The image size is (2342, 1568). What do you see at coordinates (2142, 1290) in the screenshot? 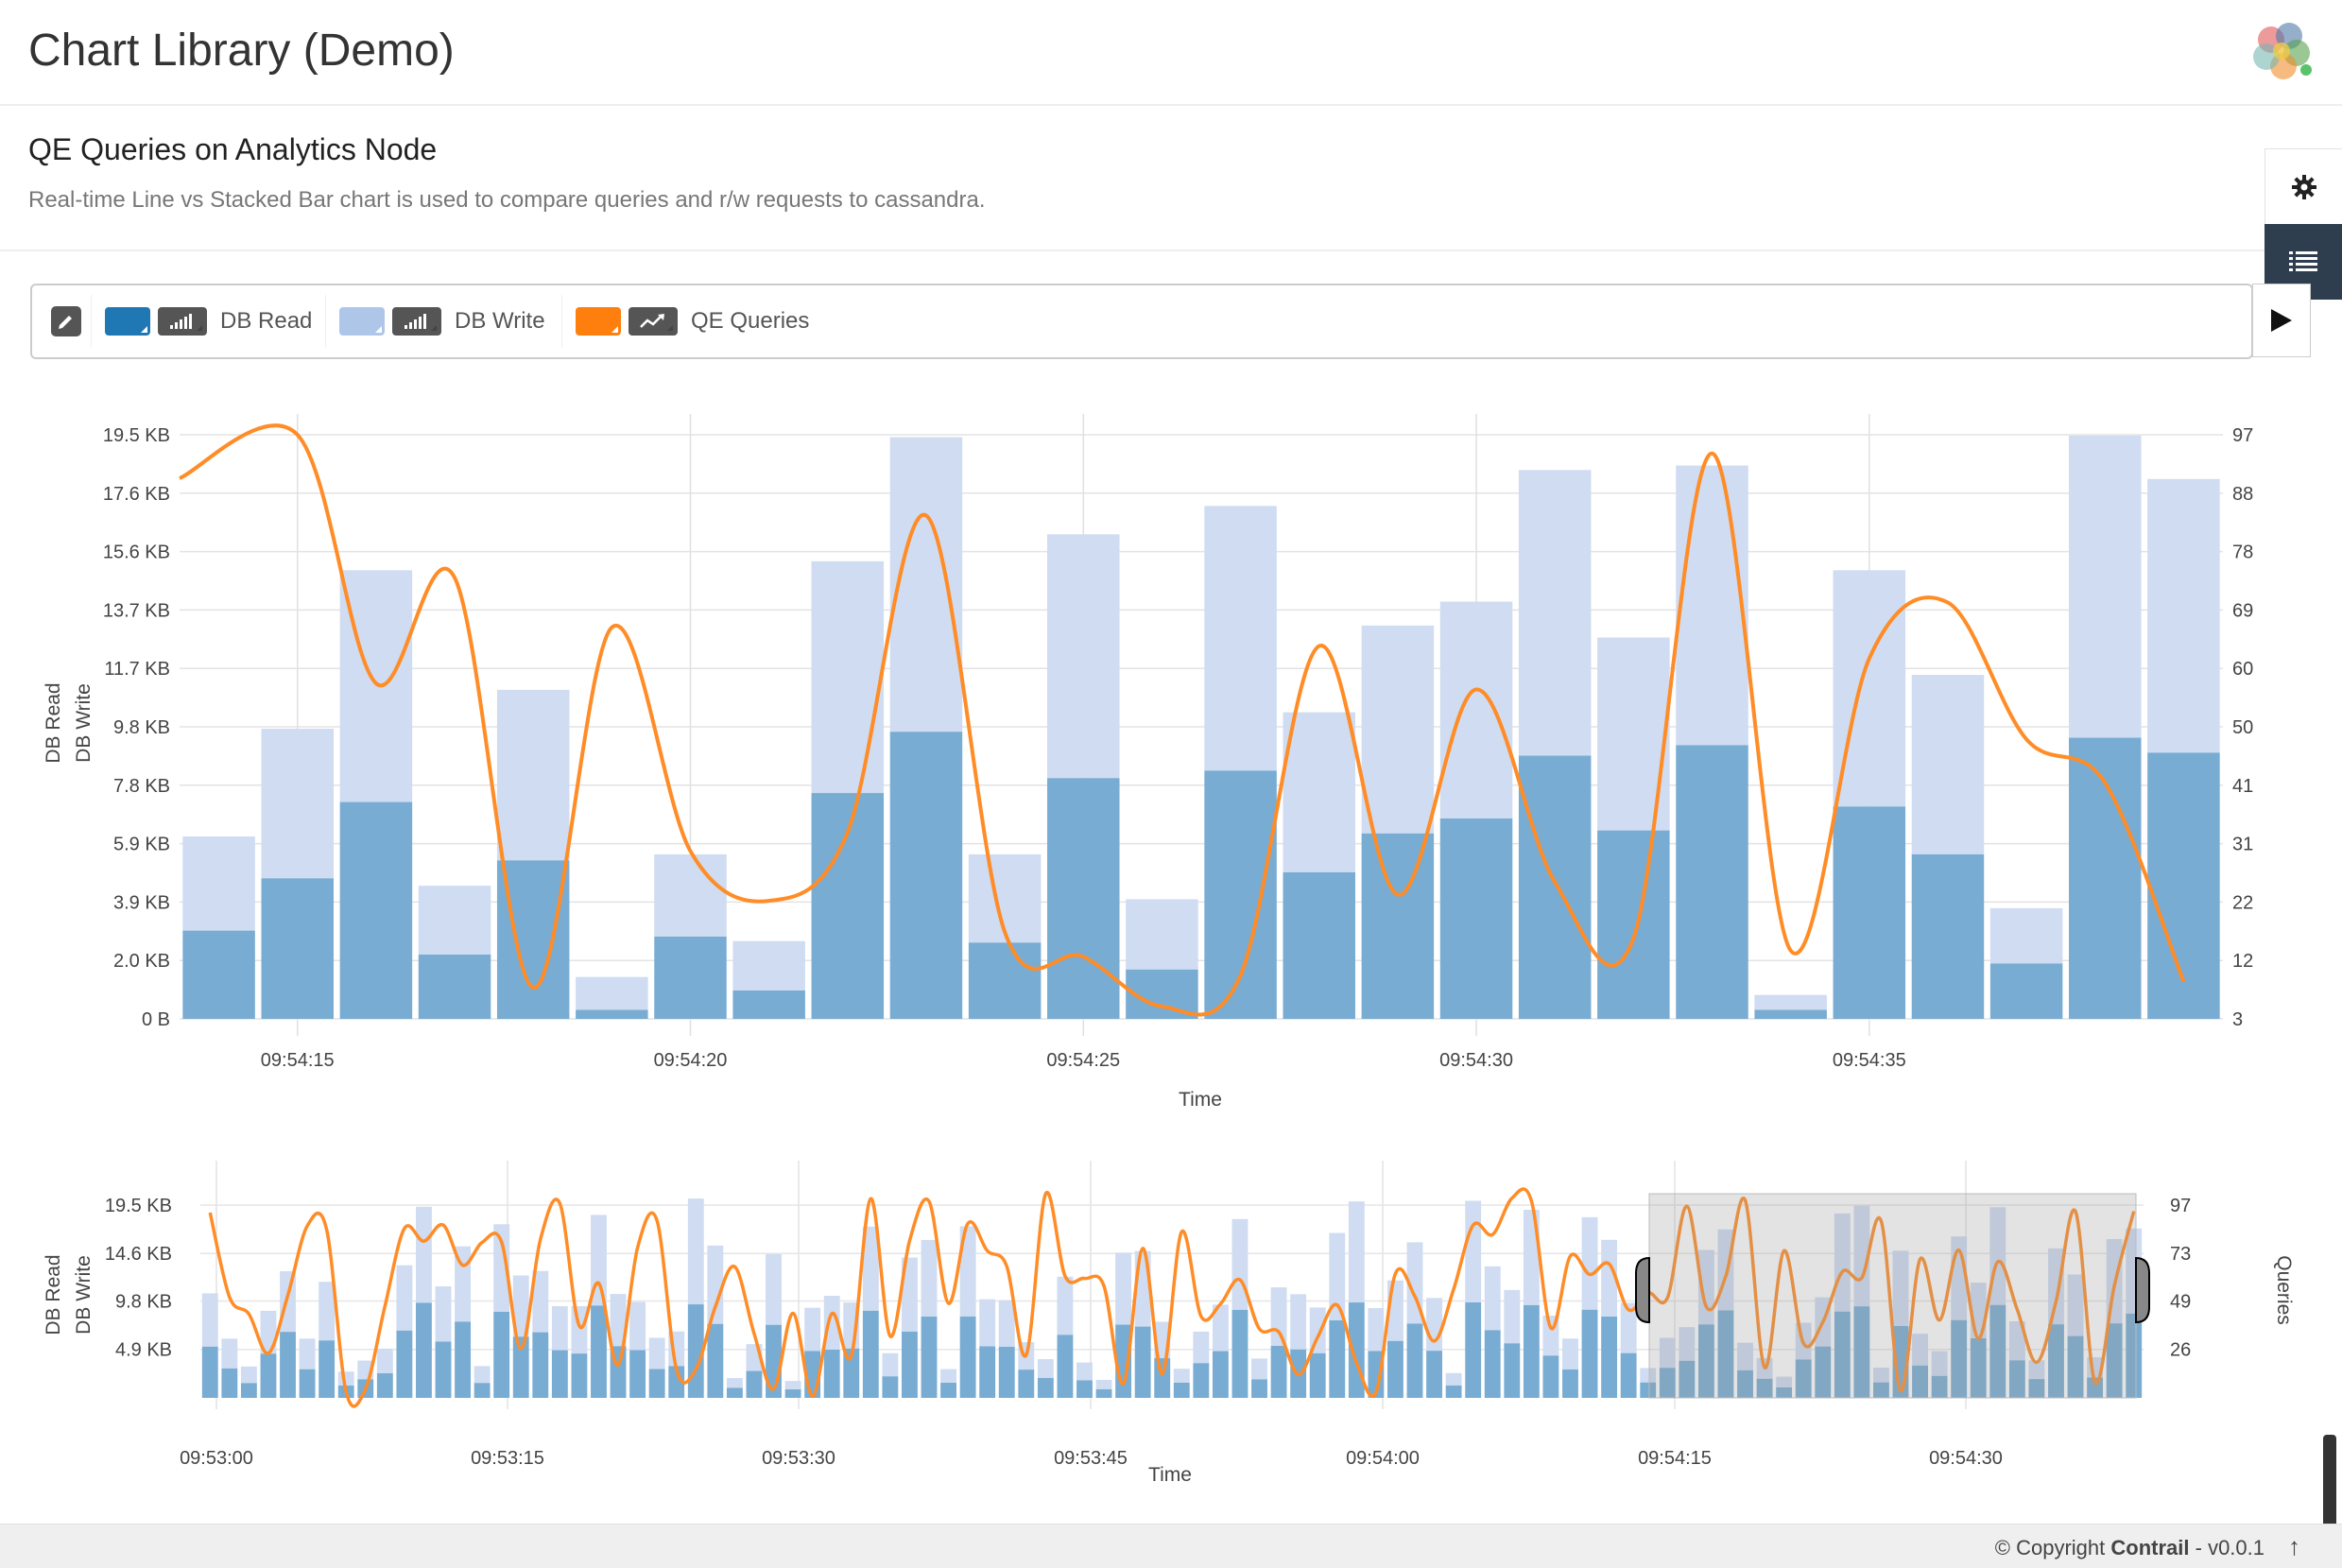
I see `brush-handle-right` at bounding box center [2142, 1290].